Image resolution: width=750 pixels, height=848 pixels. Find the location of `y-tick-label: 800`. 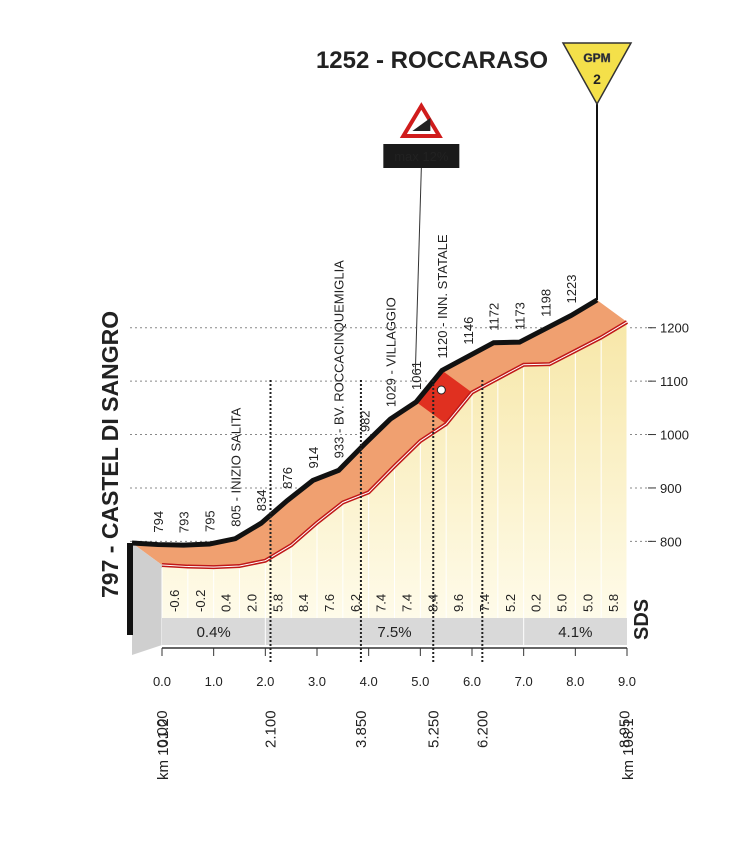

y-tick-label: 800 is located at coordinates (671, 541).